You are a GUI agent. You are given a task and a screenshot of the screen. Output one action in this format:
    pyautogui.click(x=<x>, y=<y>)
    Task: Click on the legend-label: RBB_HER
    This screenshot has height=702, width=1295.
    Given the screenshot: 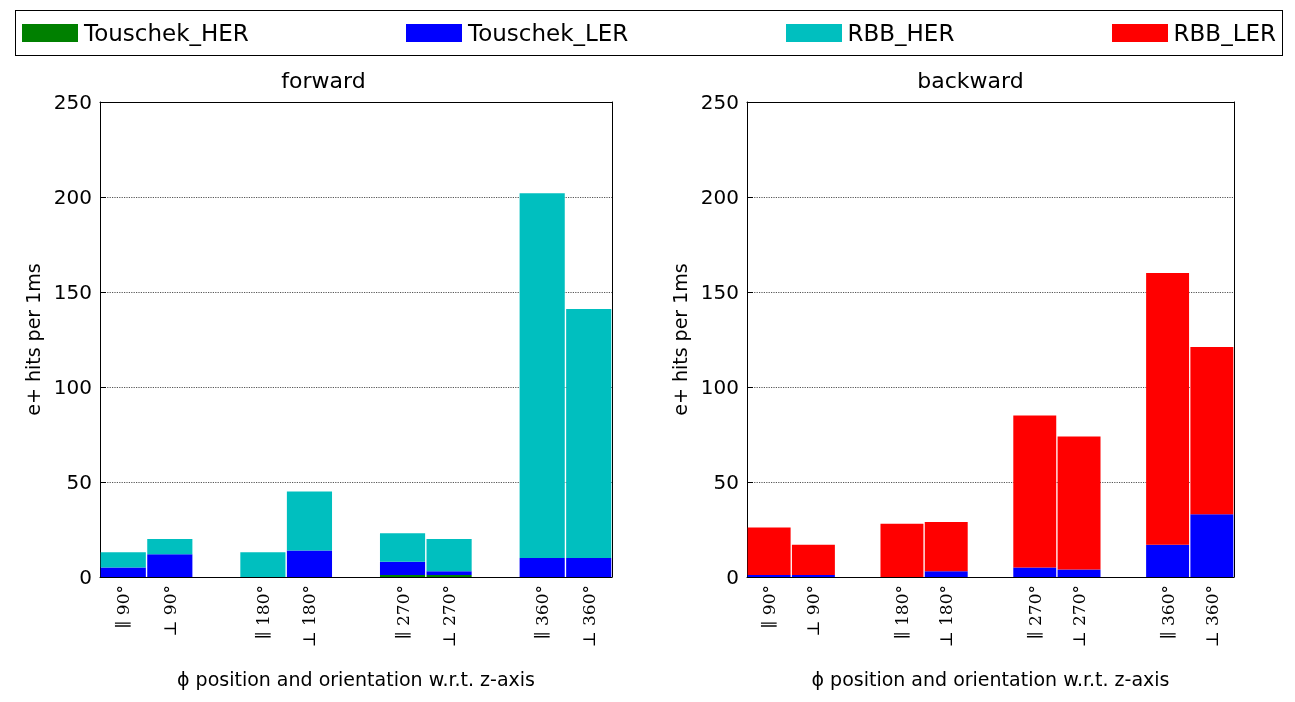 What is the action you would take?
    pyautogui.click(x=901, y=33)
    